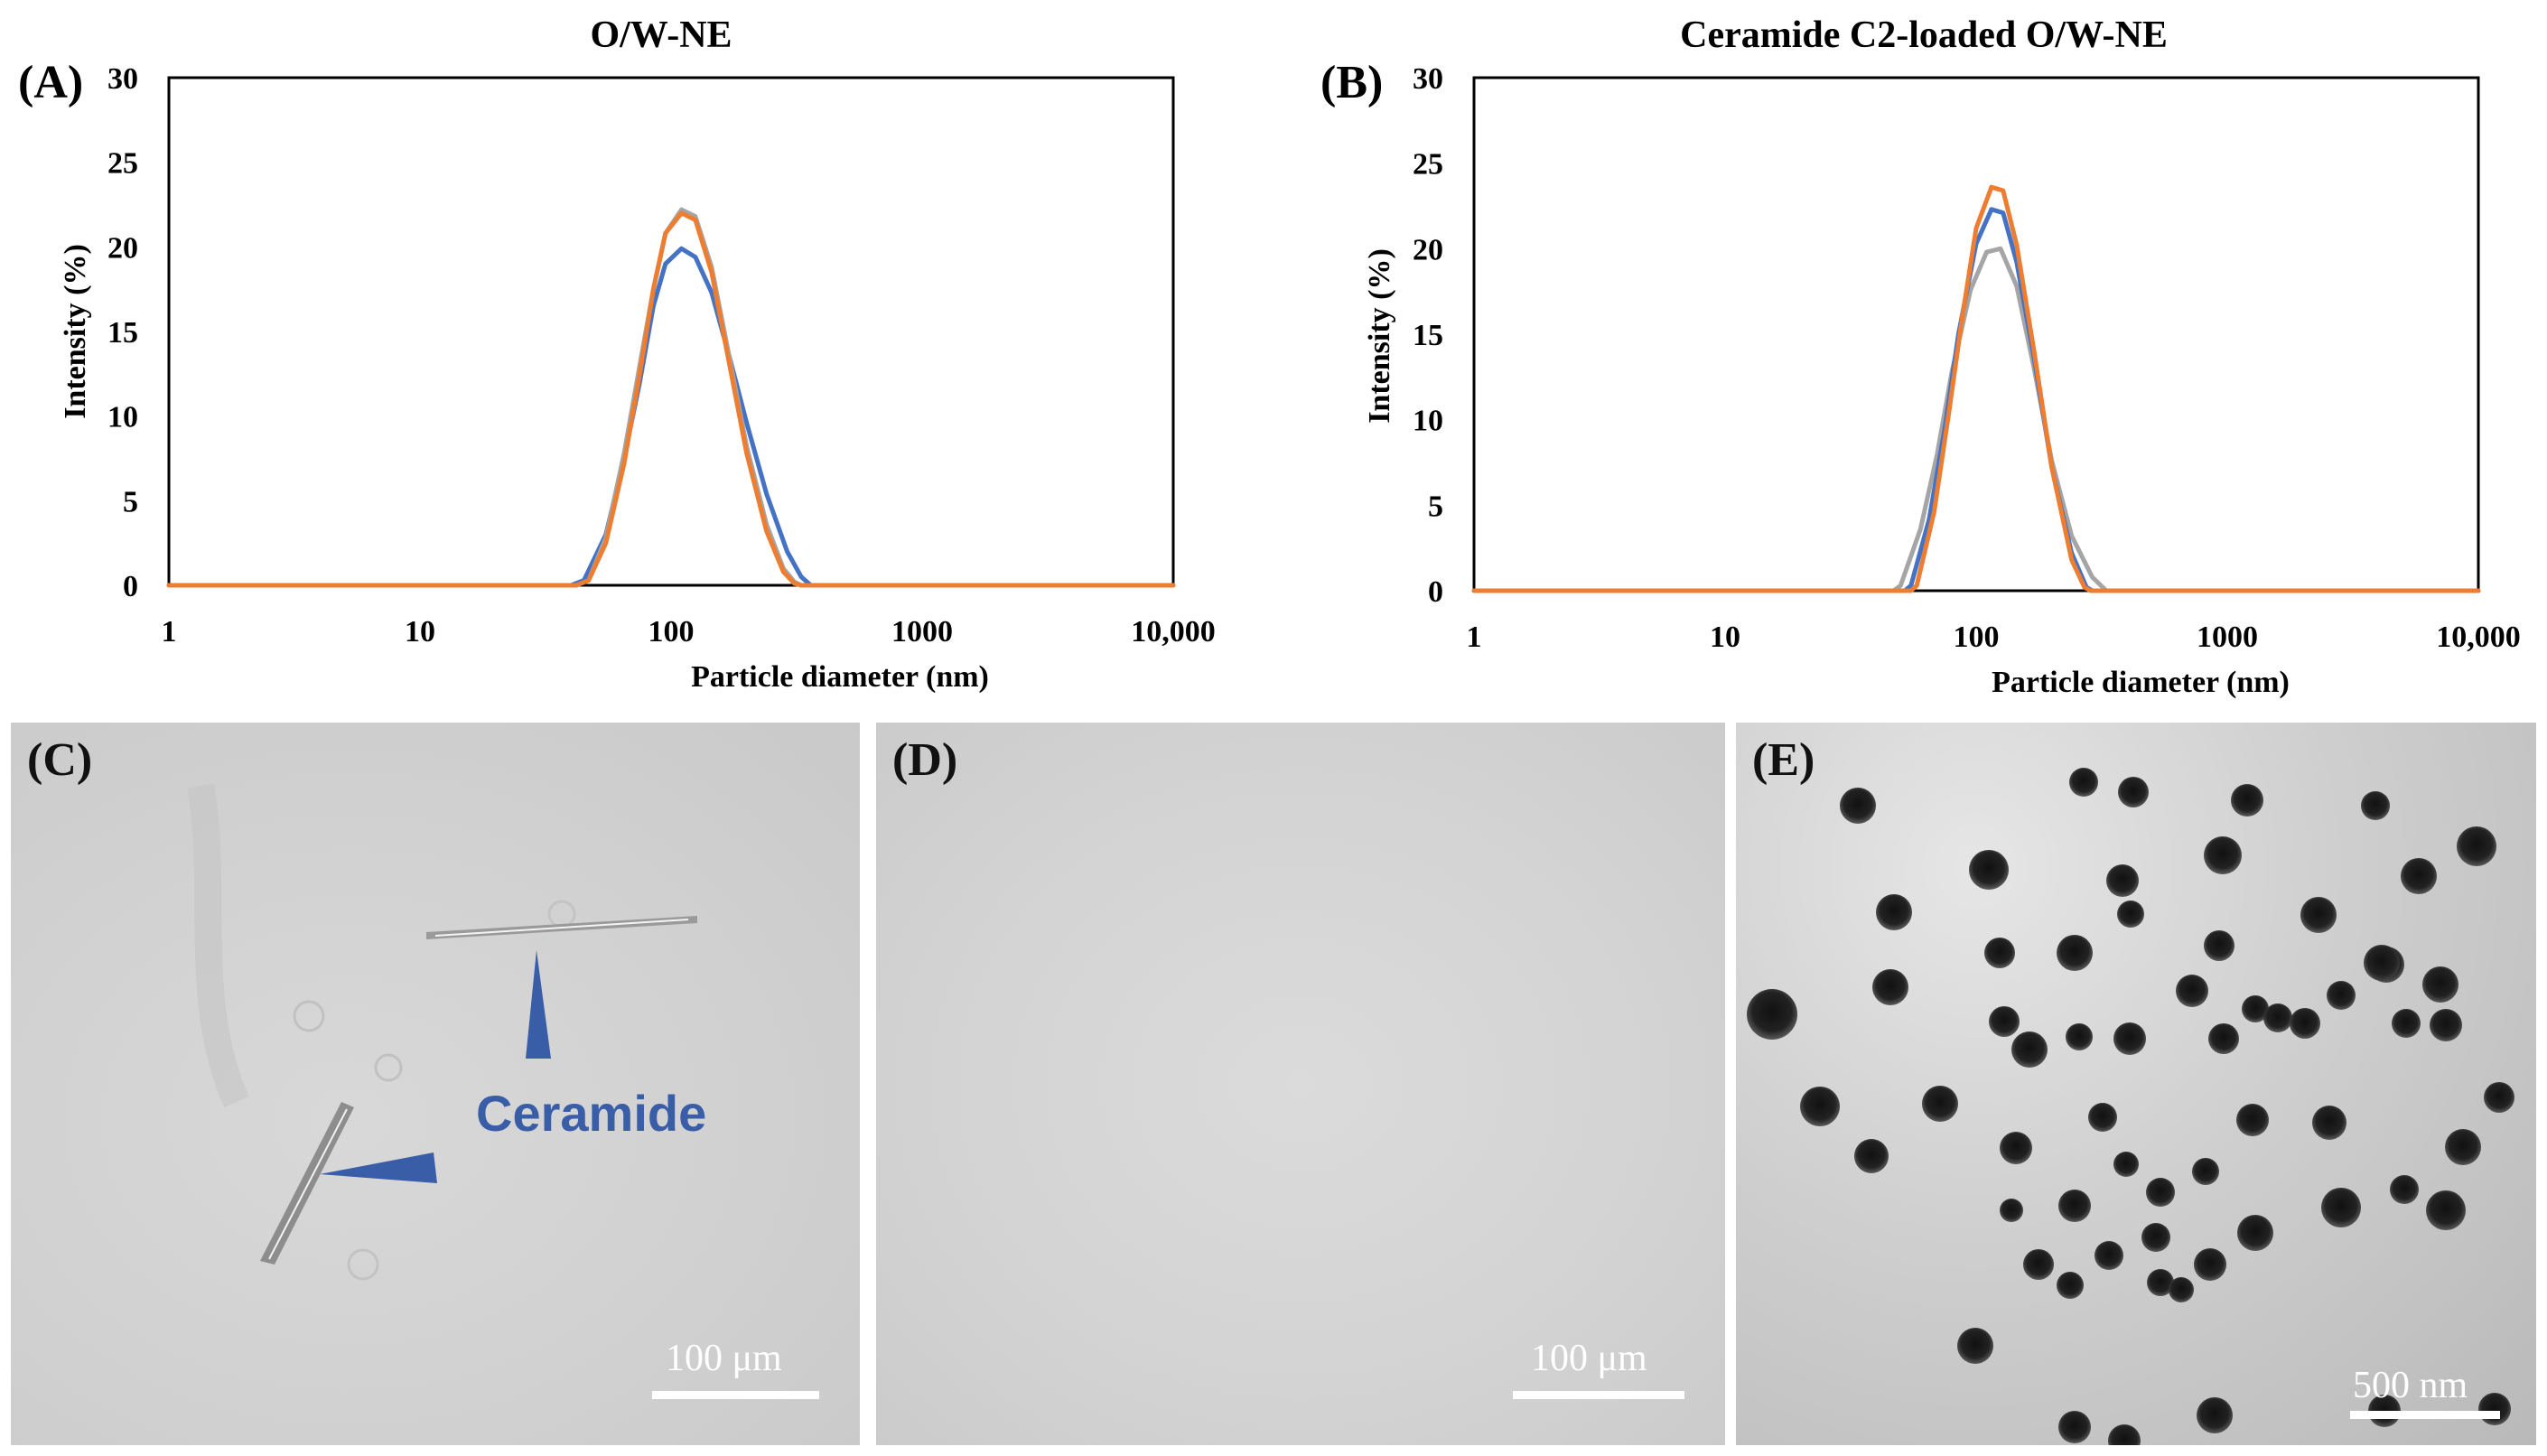 The image size is (2547, 1456). Describe the element at coordinates (51, 82) in the screenshot. I see `panel-a-label: (A)` at that location.